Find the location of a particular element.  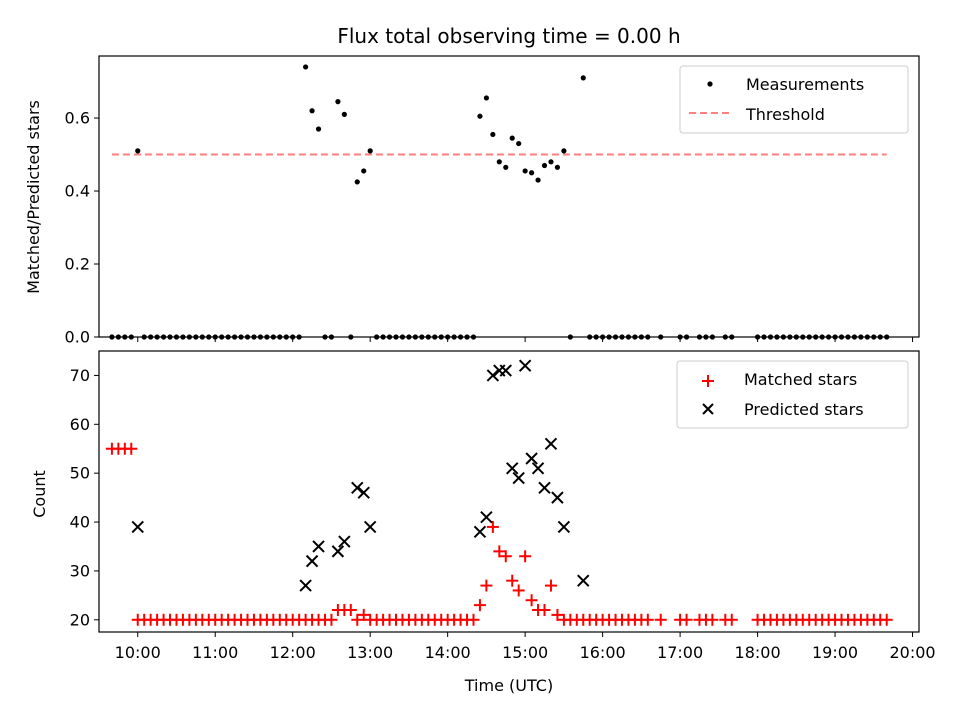

ratio-y-tick-label: 0.4 is located at coordinates (77, 191).